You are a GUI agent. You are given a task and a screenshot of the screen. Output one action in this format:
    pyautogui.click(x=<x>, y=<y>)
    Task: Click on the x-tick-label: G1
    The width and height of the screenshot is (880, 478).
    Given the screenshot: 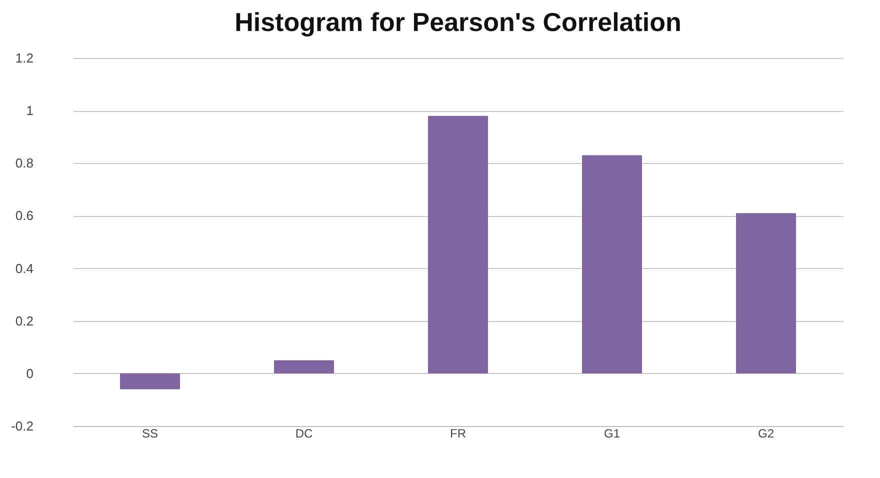 What is the action you would take?
    pyautogui.click(x=612, y=433)
    